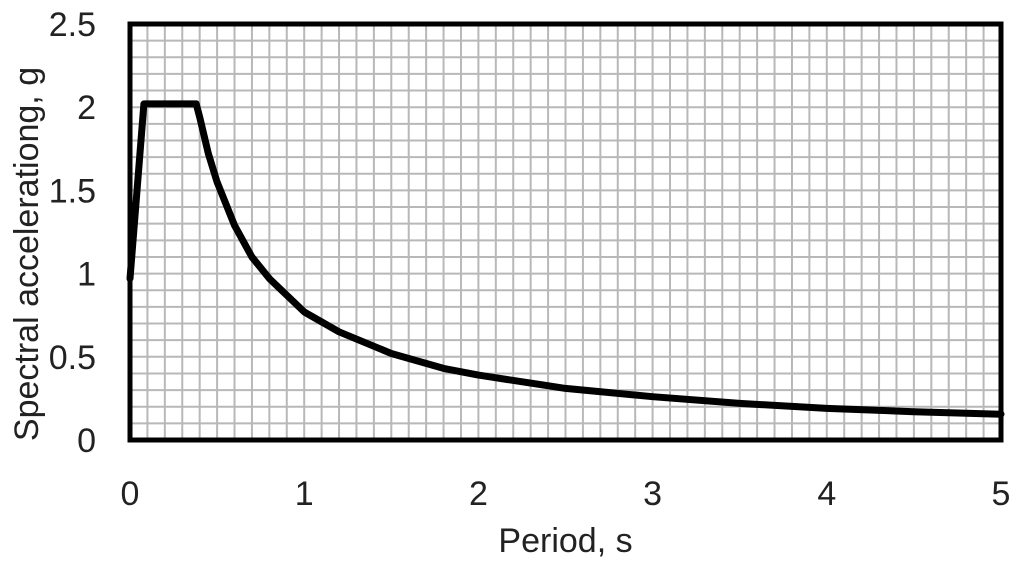 The image size is (1024, 567). I want to click on x-axis-tick-labels: 0 1 2 3 4 5, so click(566, 494).